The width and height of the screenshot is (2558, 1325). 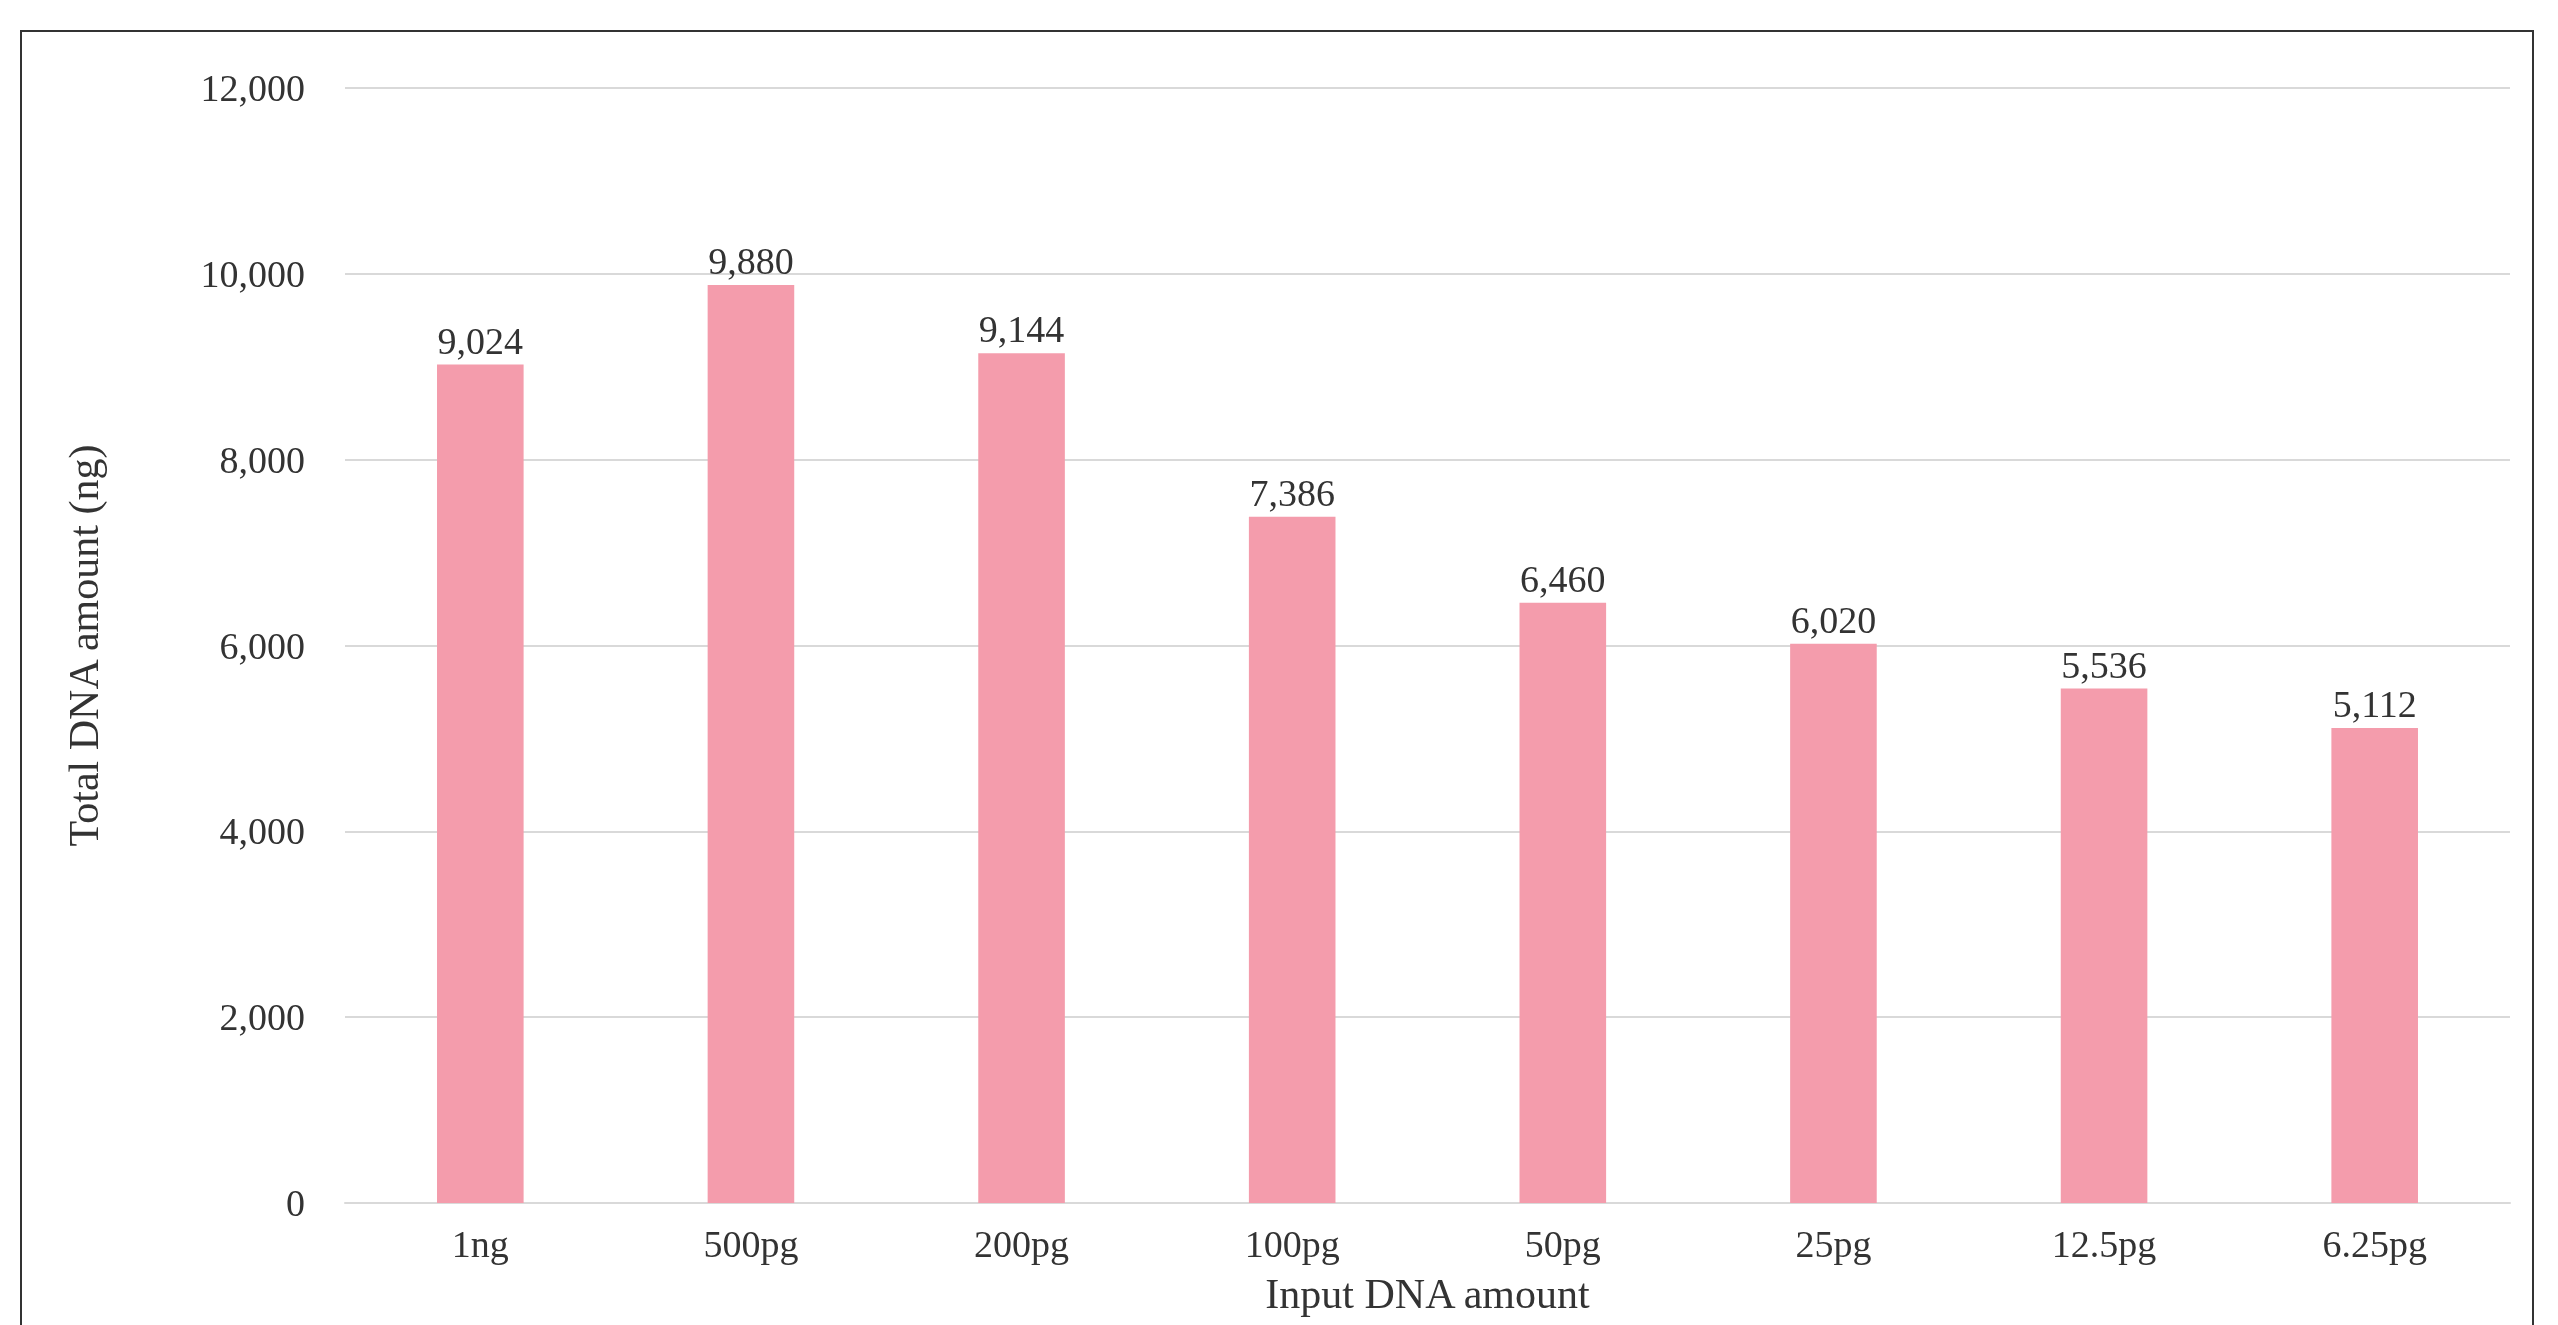 I want to click on y-tick-label: 0, so click(x=295, y=1203).